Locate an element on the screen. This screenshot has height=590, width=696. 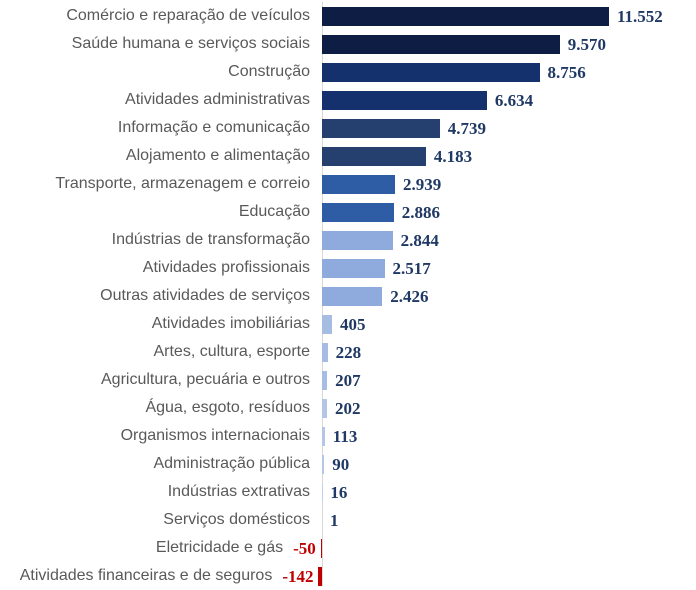
label-cell: Transporte, armazenagem e correio is located at coordinates (161, 184).